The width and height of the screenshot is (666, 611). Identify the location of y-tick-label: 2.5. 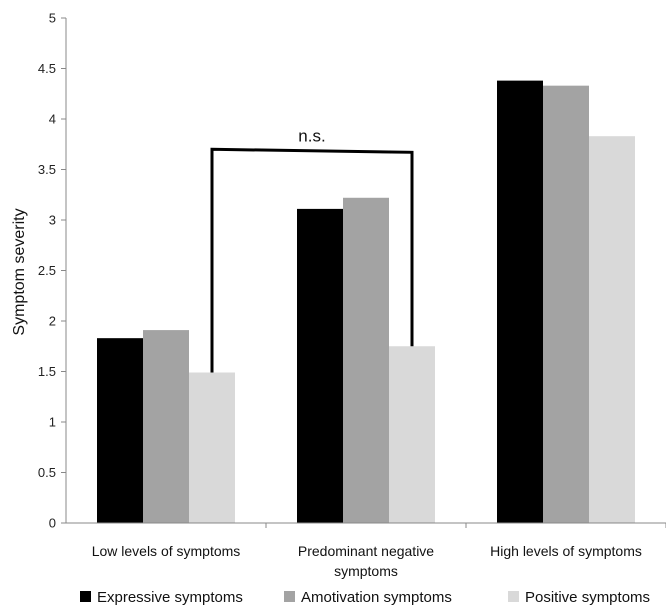
(47, 270).